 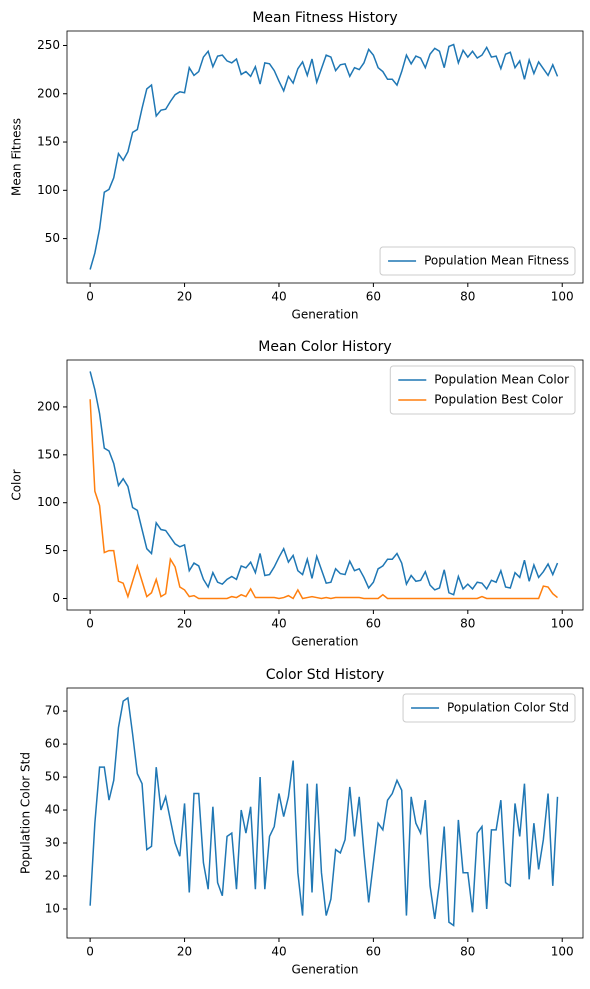 I want to click on legend-label: Population Mean Fitness, so click(x=496, y=261).